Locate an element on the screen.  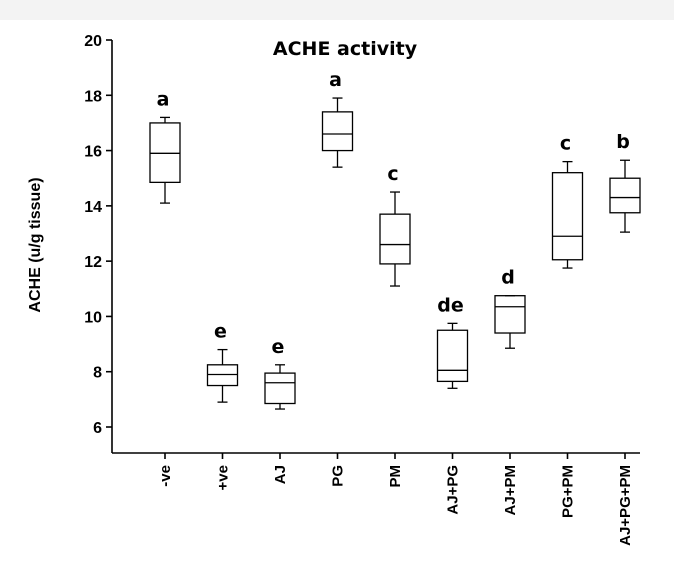
x-tick-label: AJ+PG is located at coordinates (453, 490).